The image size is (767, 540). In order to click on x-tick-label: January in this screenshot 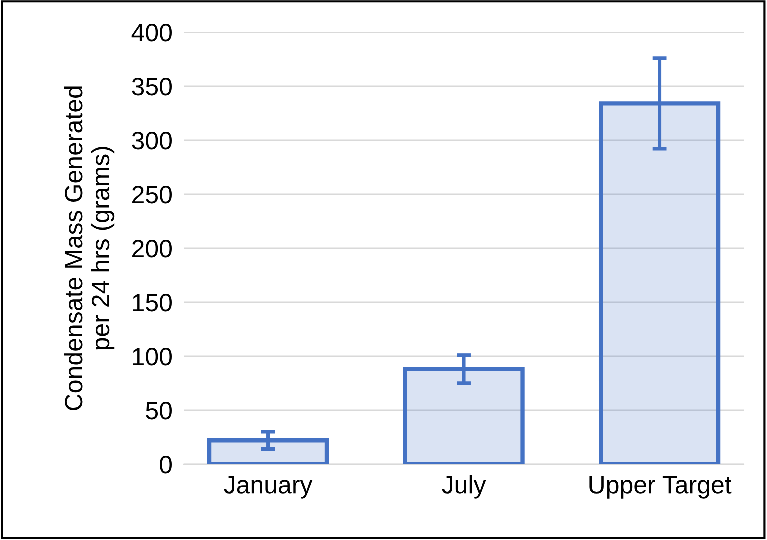, I will do `click(268, 487)`.